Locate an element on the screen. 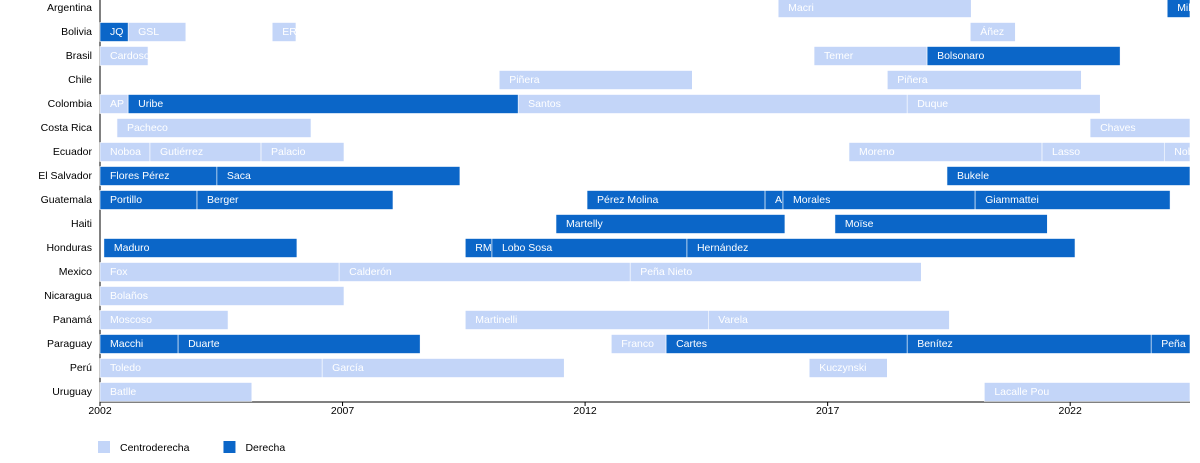 The height and width of the screenshot is (463, 1200). bar-label: Lasso is located at coordinates (1066, 152).